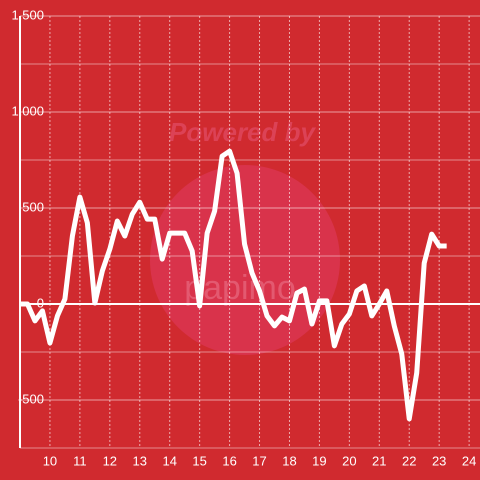  What do you see at coordinates (31, 398) in the screenshot?
I see `y-tick-label: -500` at bounding box center [31, 398].